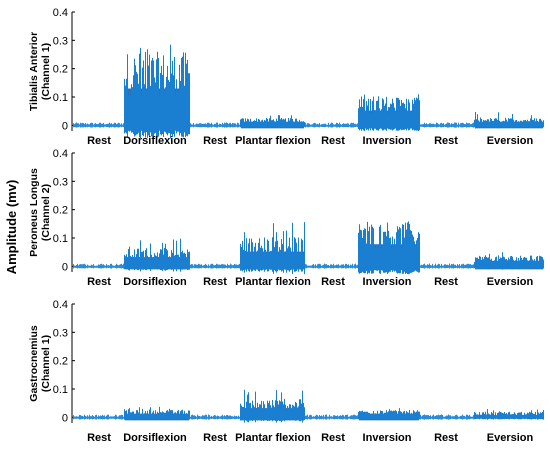  What do you see at coordinates (34, 212) in the screenshot?
I see `panel-y-label-line1: Peroneus Longus` at bounding box center [34, 212].